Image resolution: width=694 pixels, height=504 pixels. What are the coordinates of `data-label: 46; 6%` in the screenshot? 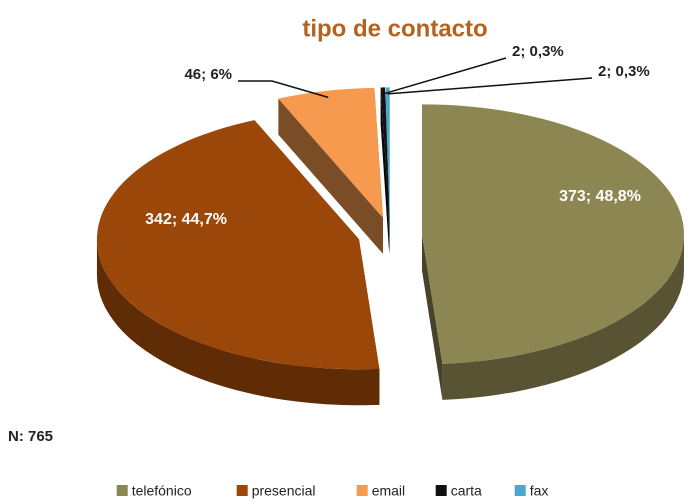 It's located at (208, 74).